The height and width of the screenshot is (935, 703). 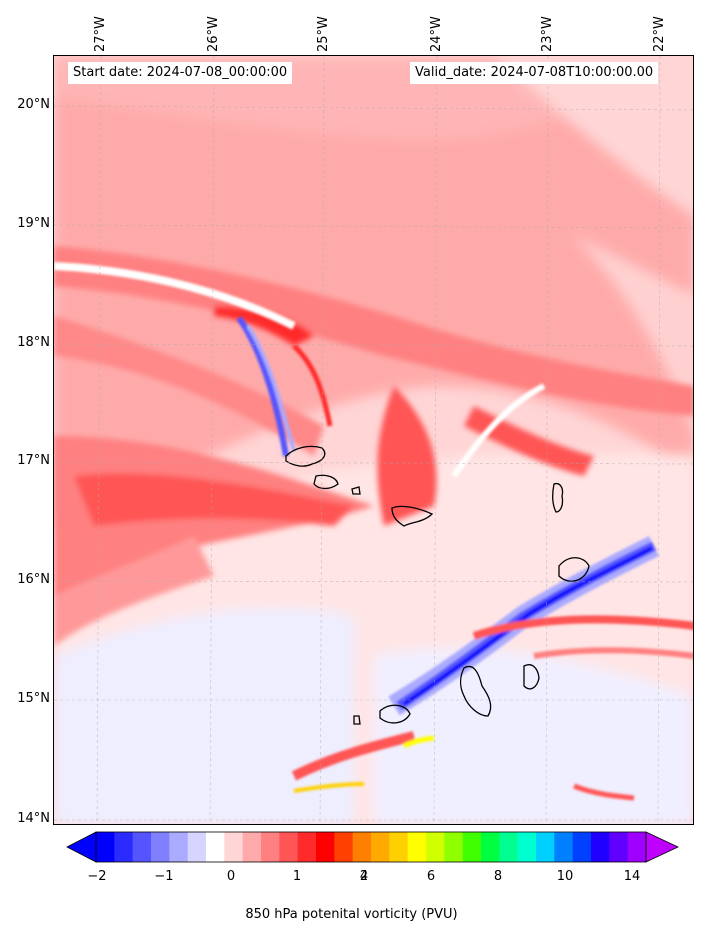 What do you see at coordinates (231, 876) in the screenshot?
I see `colorbar-tick: 0` at bounding box center [231, 876].